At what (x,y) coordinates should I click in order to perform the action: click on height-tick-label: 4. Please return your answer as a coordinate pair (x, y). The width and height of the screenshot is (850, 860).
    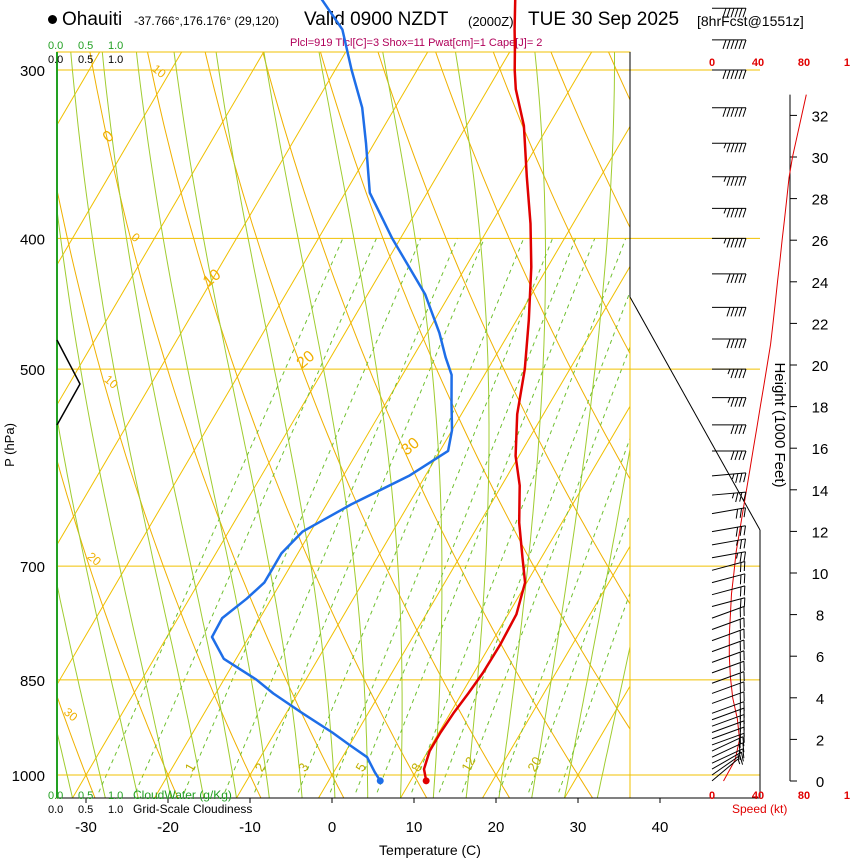
    Looking at the image, I should click on (820, 699).